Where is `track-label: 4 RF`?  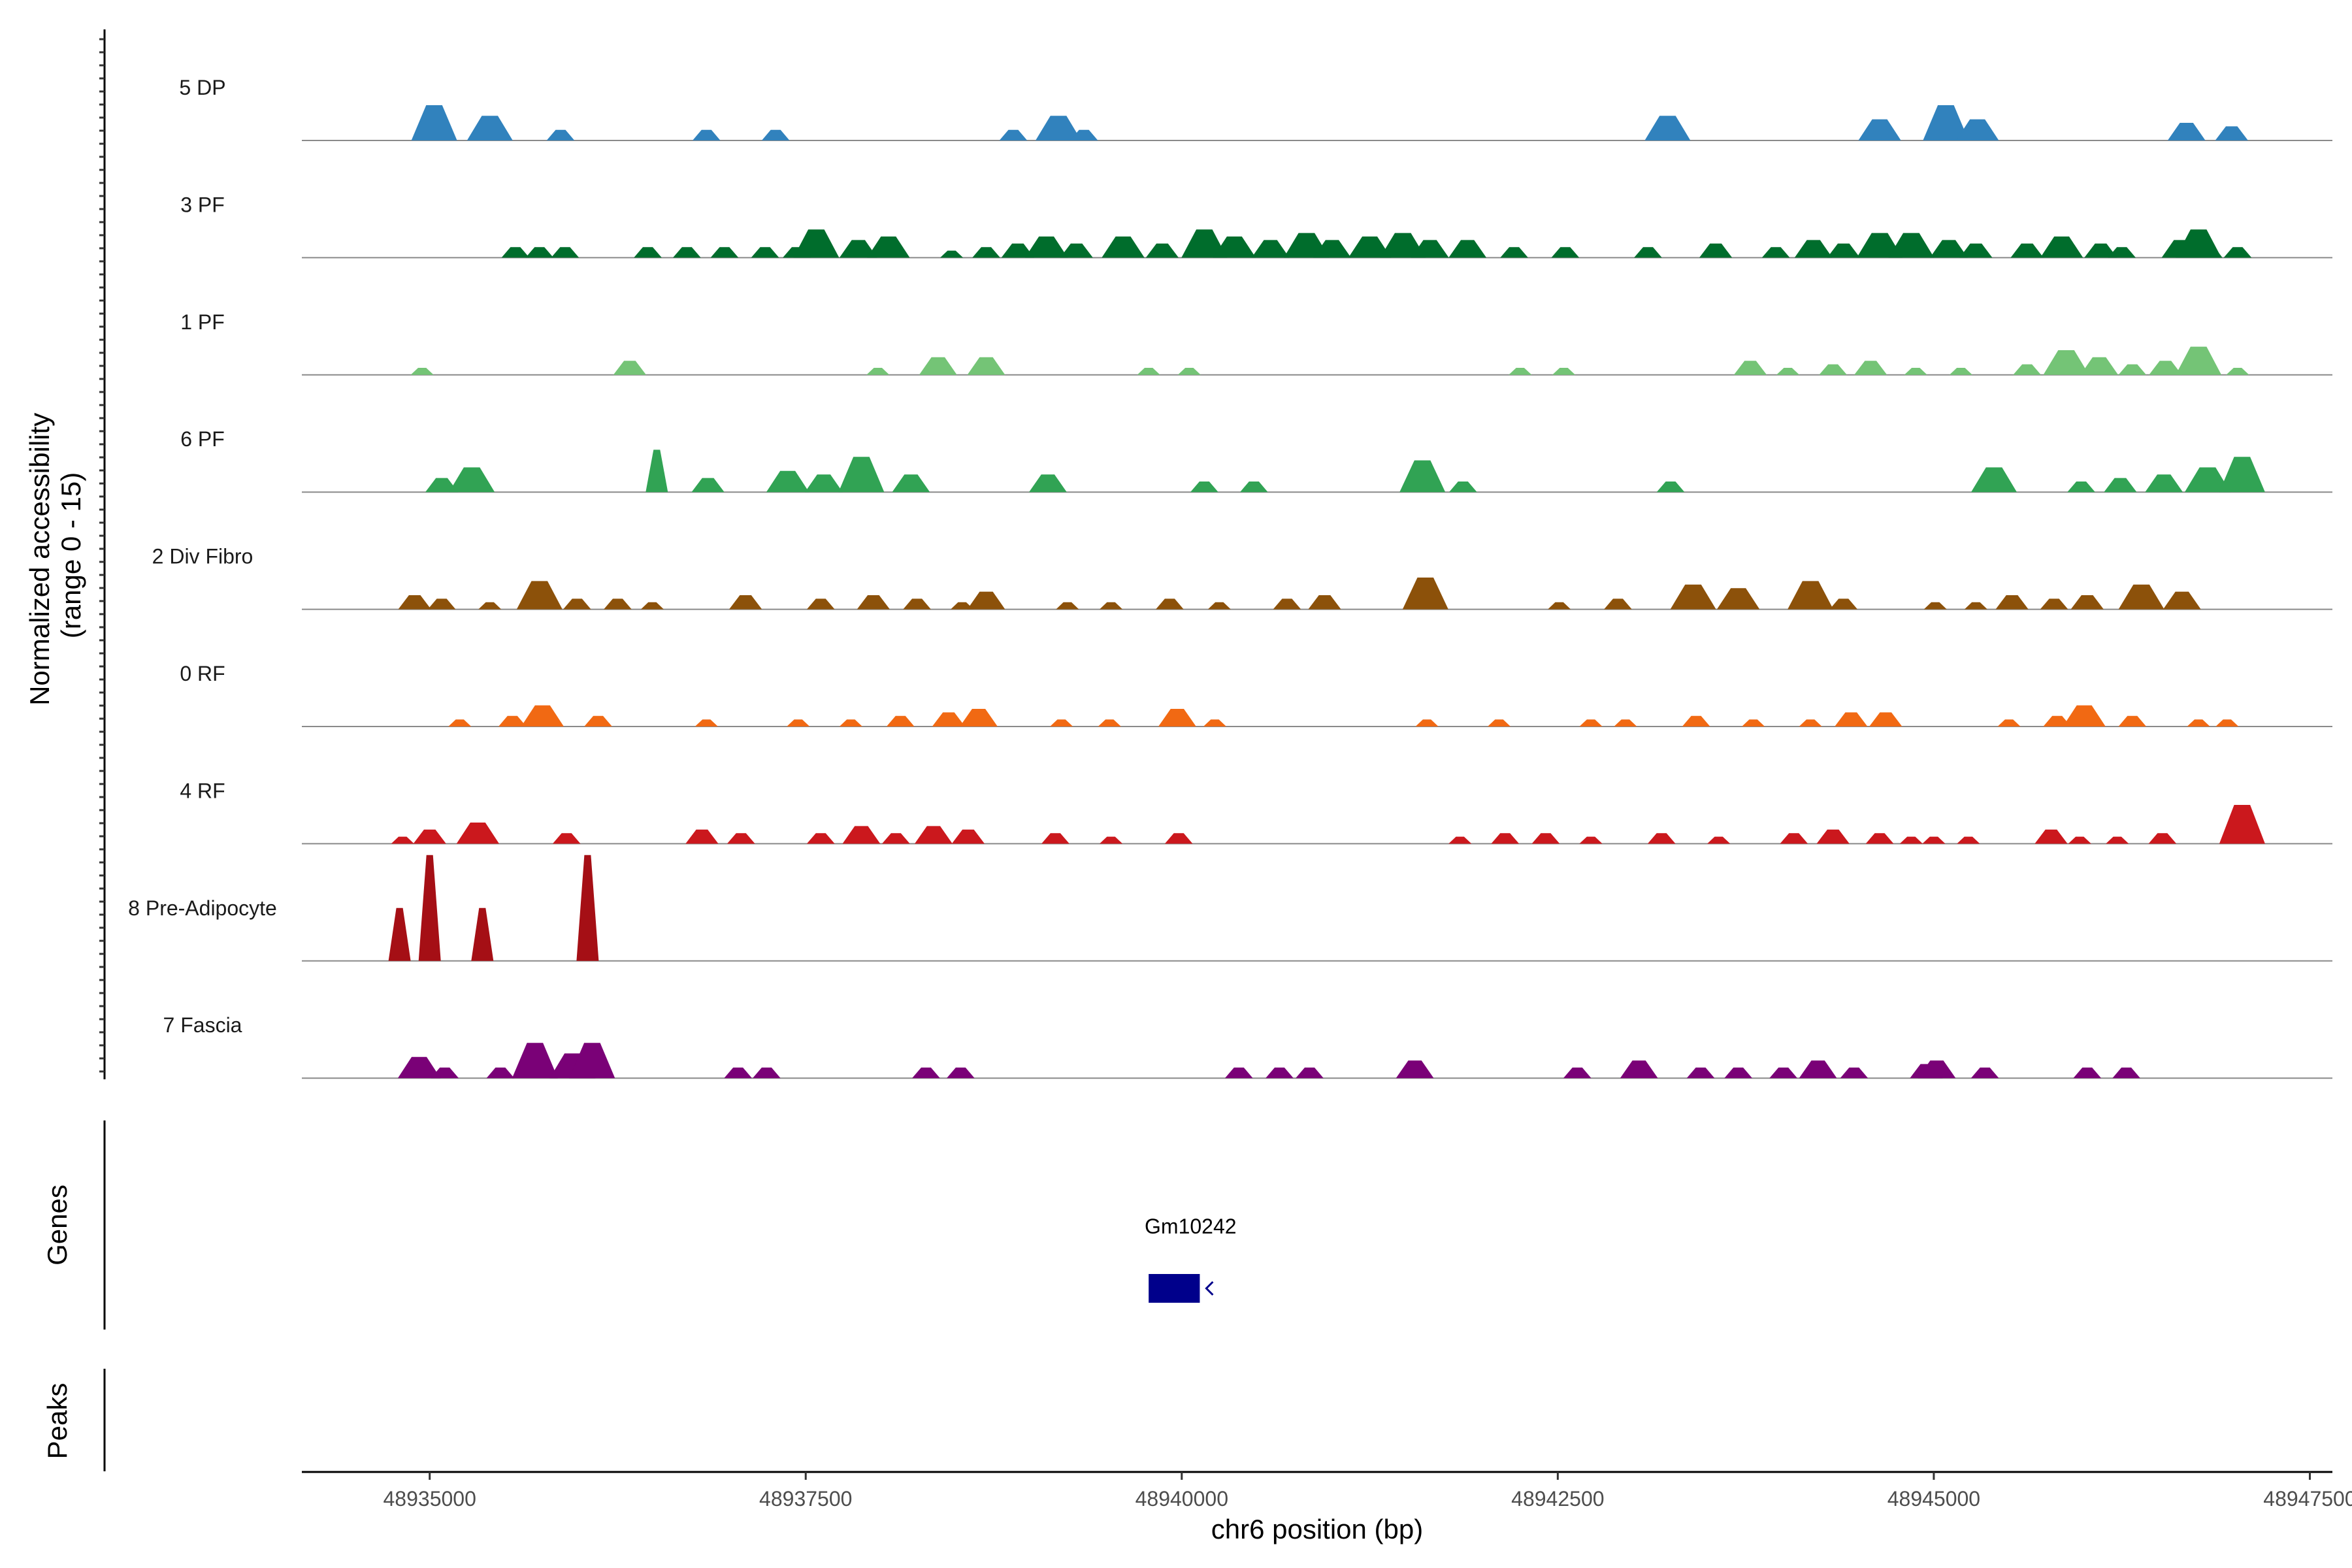 track-label: 4 RF is located at coordinates (202, 790).